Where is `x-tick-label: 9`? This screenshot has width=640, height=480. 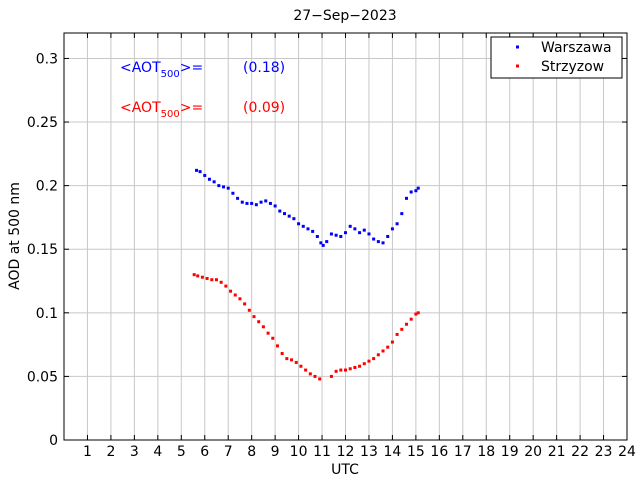
x-tick-label: 9 is located at coordinates (275, 452).